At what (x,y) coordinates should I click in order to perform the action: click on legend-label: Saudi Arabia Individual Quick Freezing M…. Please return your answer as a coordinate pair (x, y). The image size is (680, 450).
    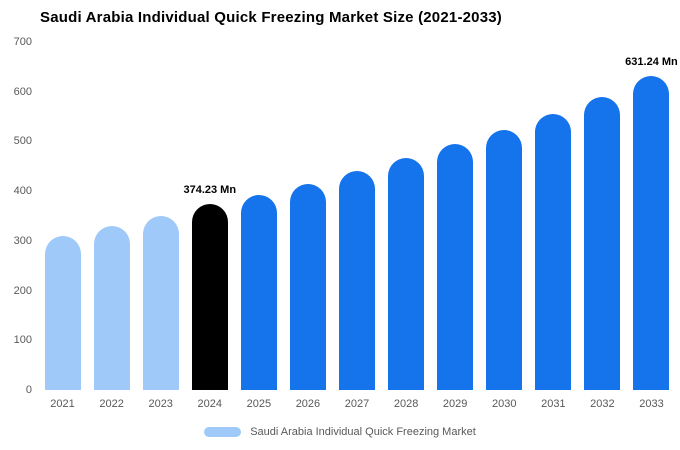
    Looking at the image, I should click on (363, 432).